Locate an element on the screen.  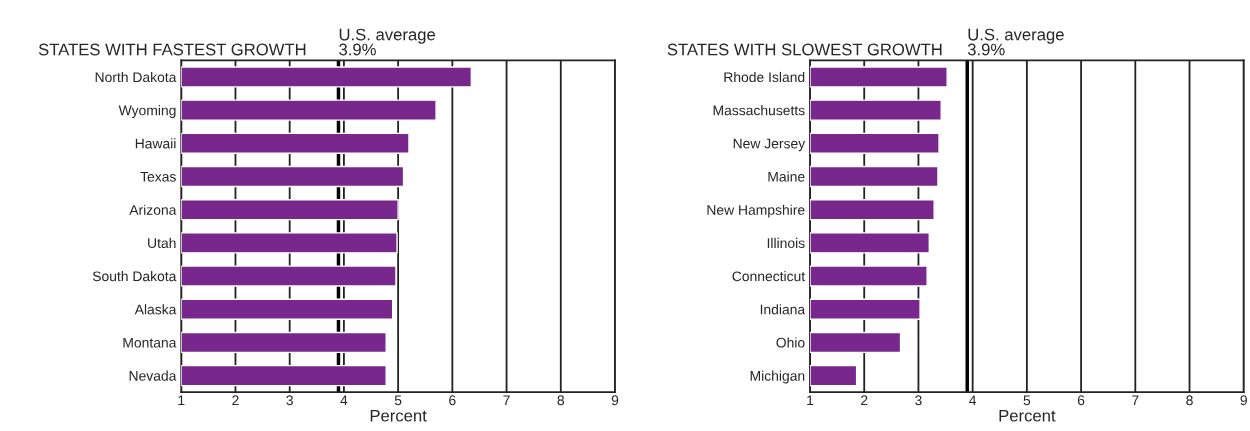
y-tick-label: Michigan is located at coordinates (777, 377).